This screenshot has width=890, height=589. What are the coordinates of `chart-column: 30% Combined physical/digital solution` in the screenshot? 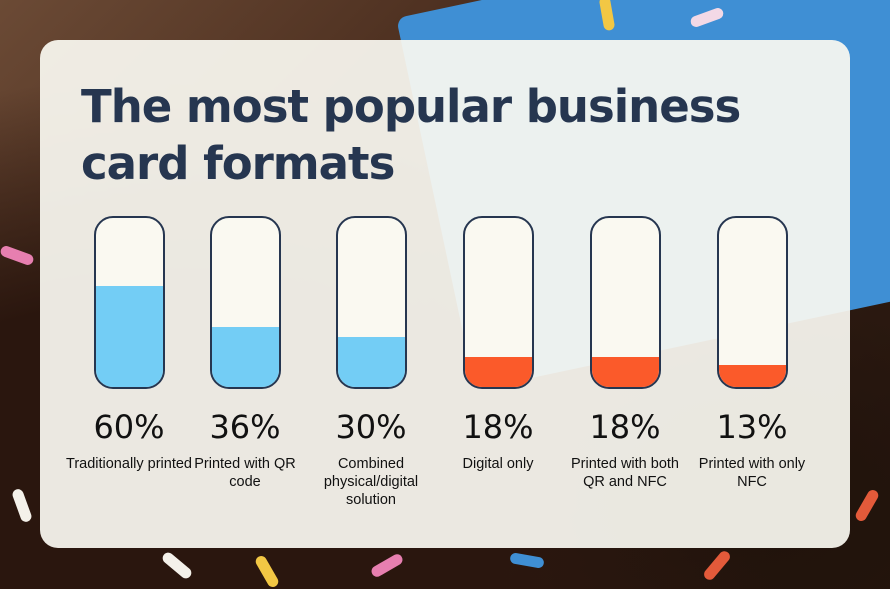 It's located at (371, 362).